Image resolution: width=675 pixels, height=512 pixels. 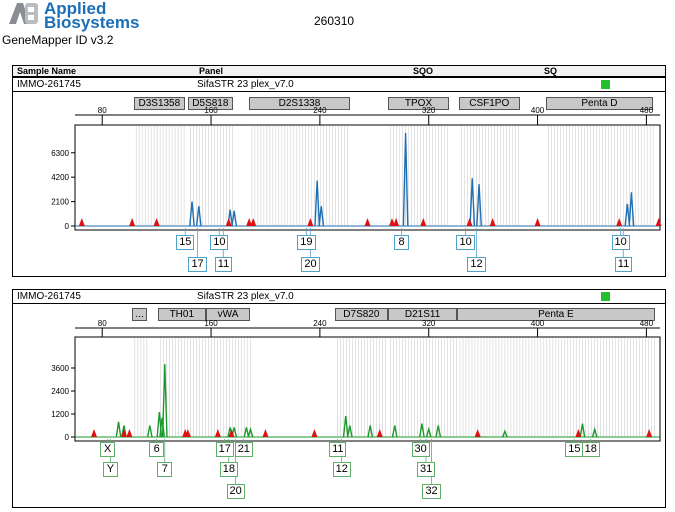 What do you see at coordinates (361, 314) in the screenshot?
I see `locus-d7s820: D7S820` at bounding box center [361, 314].